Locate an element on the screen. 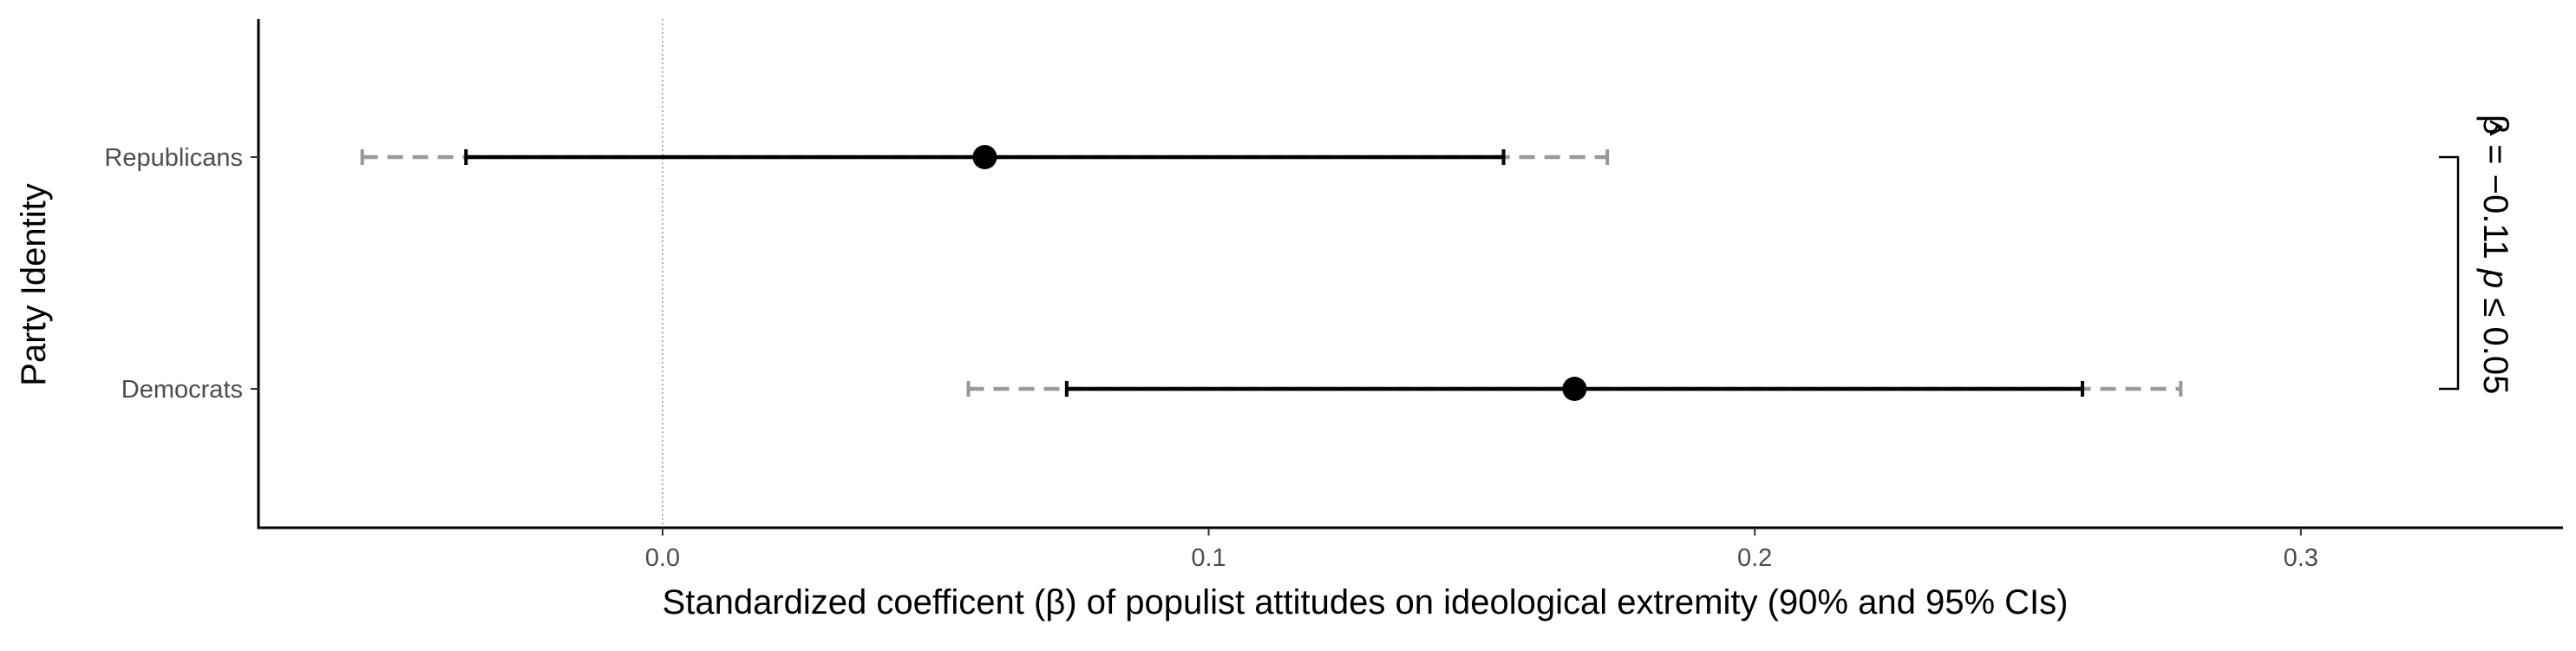 This screenshot has width=2576, height=651. y-axis-title: Party Identity is located at coordinates (34, 284).